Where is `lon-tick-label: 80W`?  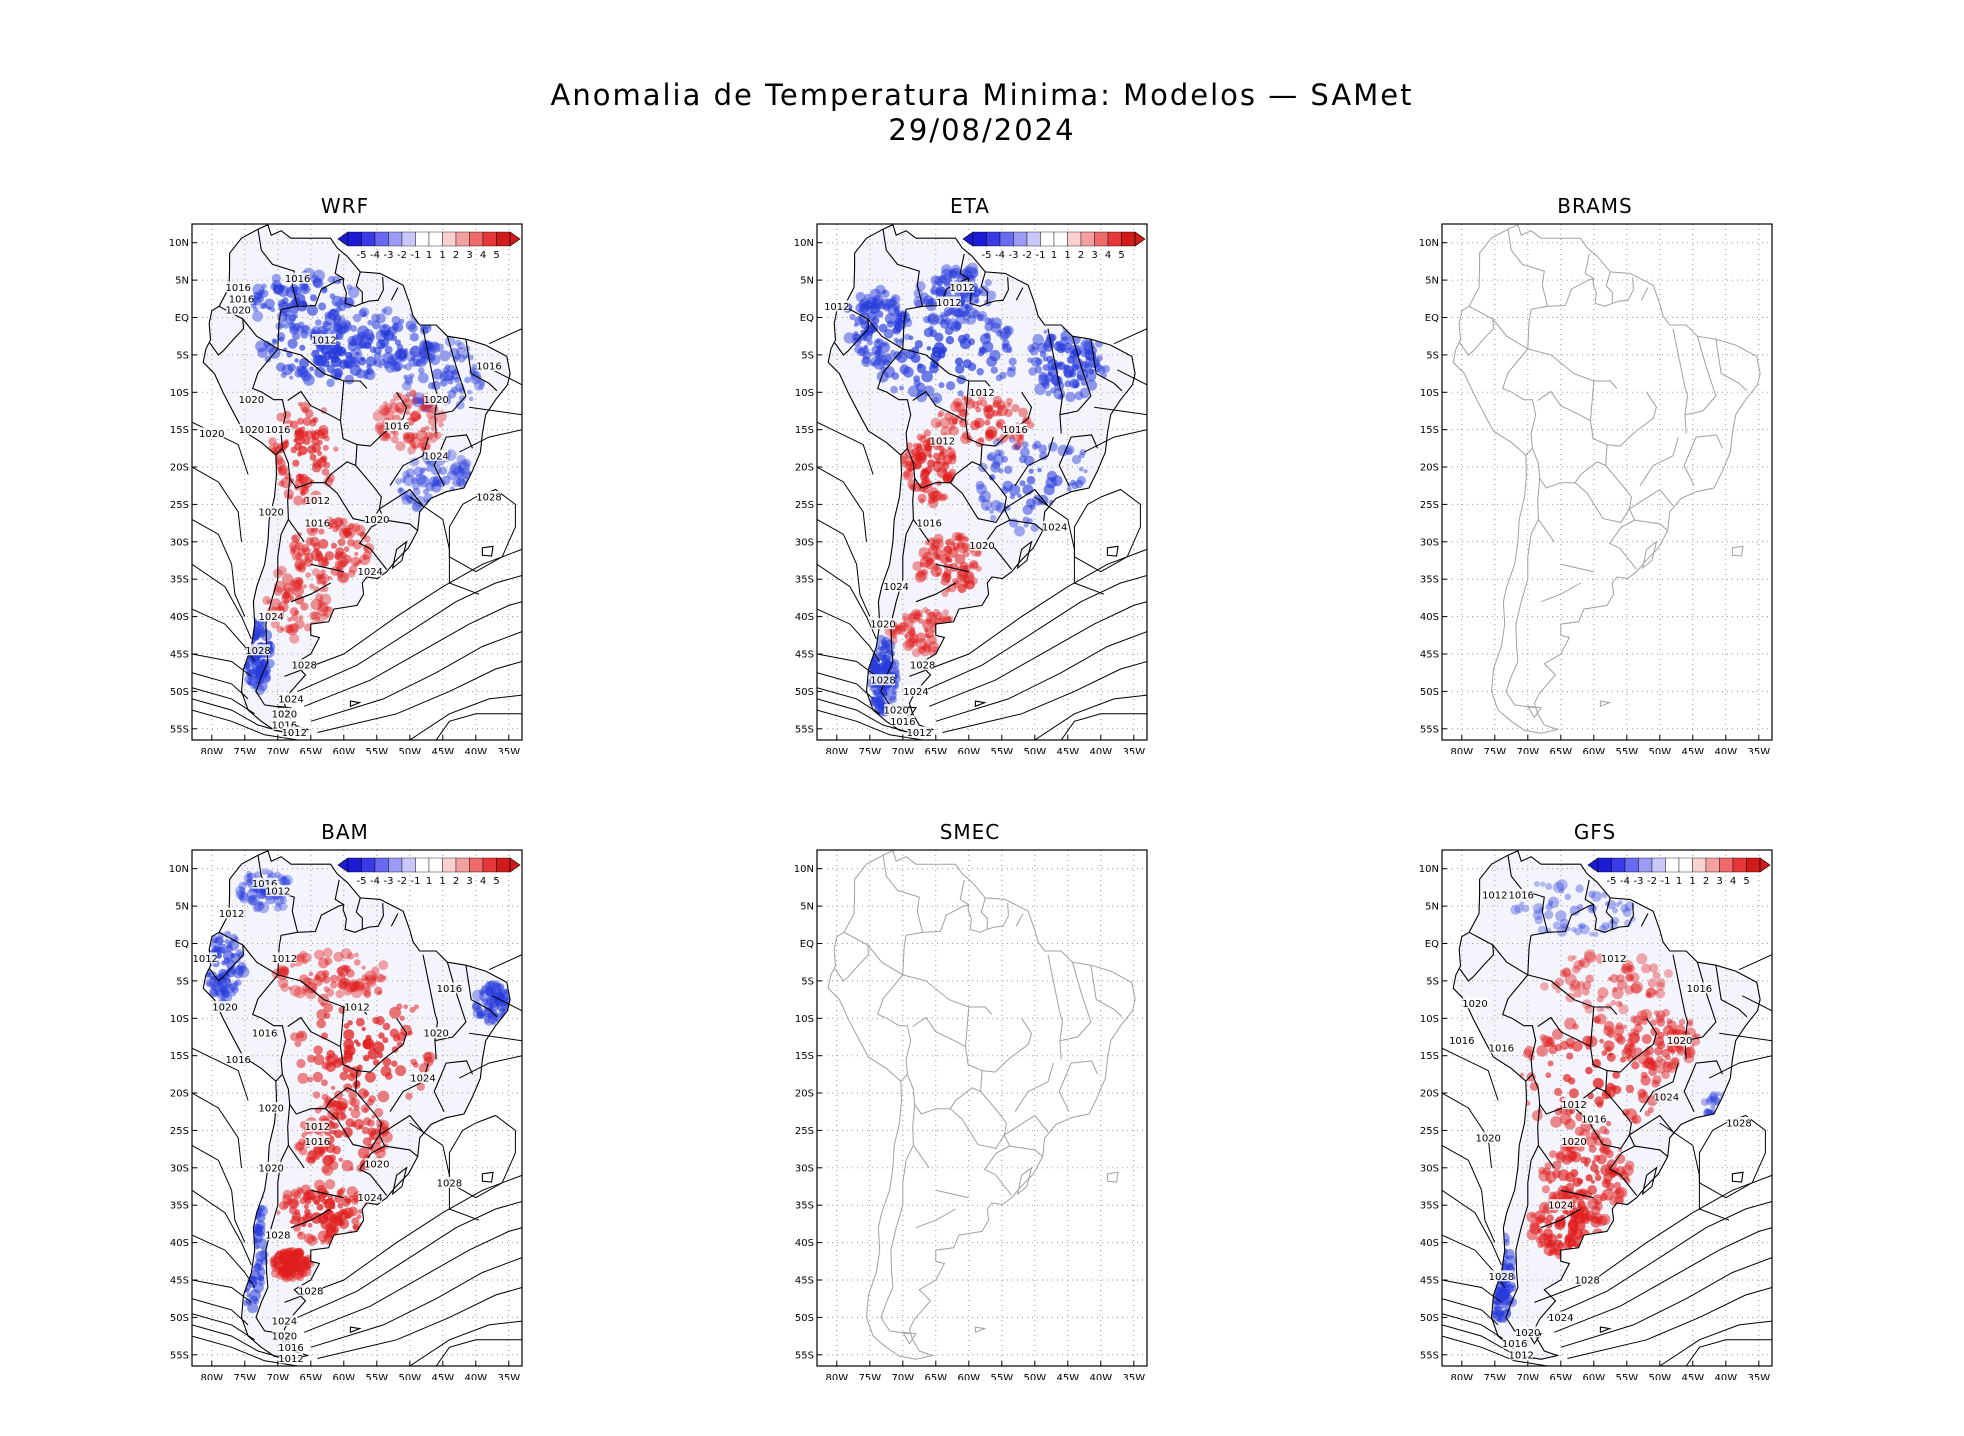 lon-tick-label: 80W is located at coordinates (211, 1376).